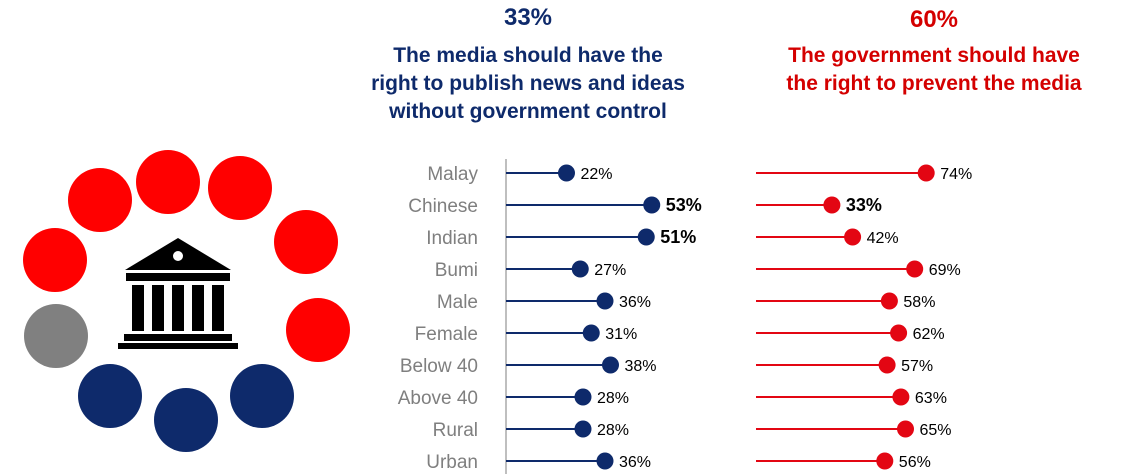 Image resolution: width=1142 pixels, height=474 pixels. Describe the element at coordinates (917, 366) in the screenshot. I see `value-label: 57%` at that location.